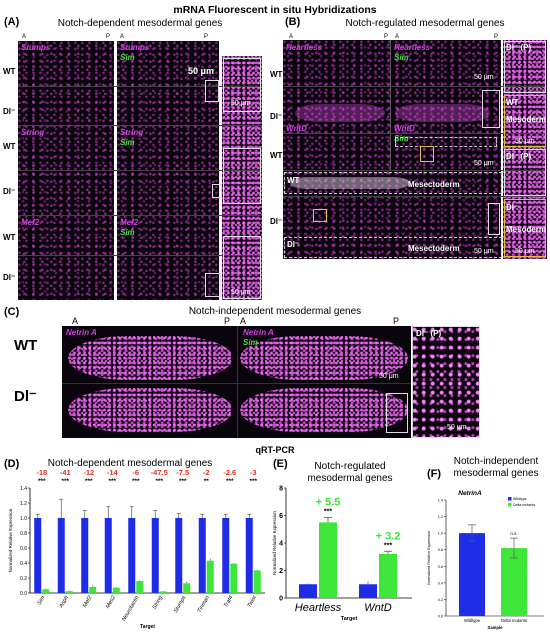 The width and height of the screenshot is (550, 633). What do you see at coordinates (434, 474) in the screenshot?
I see `panel-f-label: (F)` at bounding box center [434, 474].